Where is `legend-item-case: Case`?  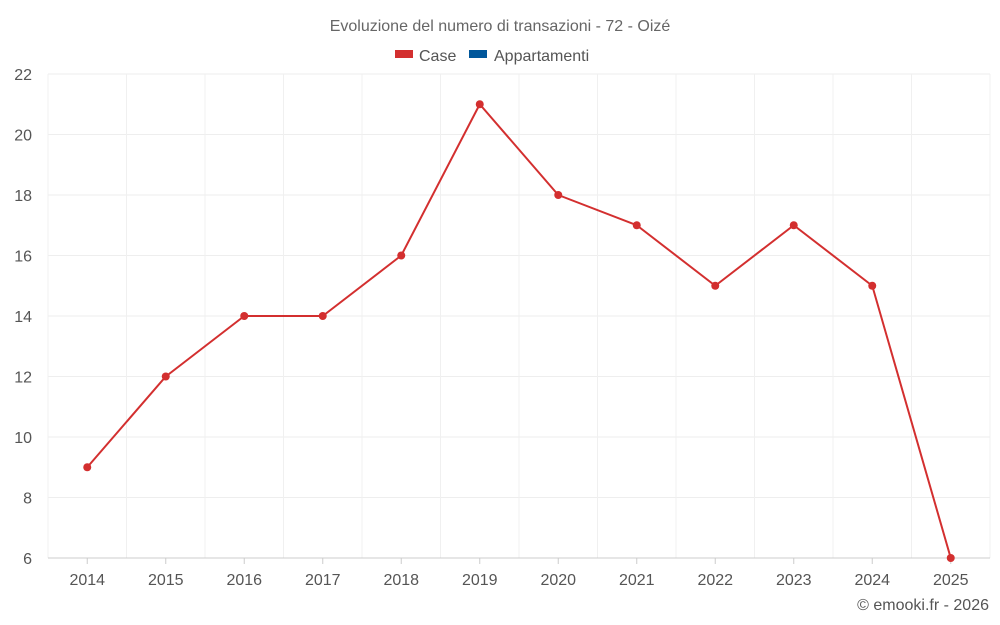
legend-item-case: Case is located at coordinates (425, 56).